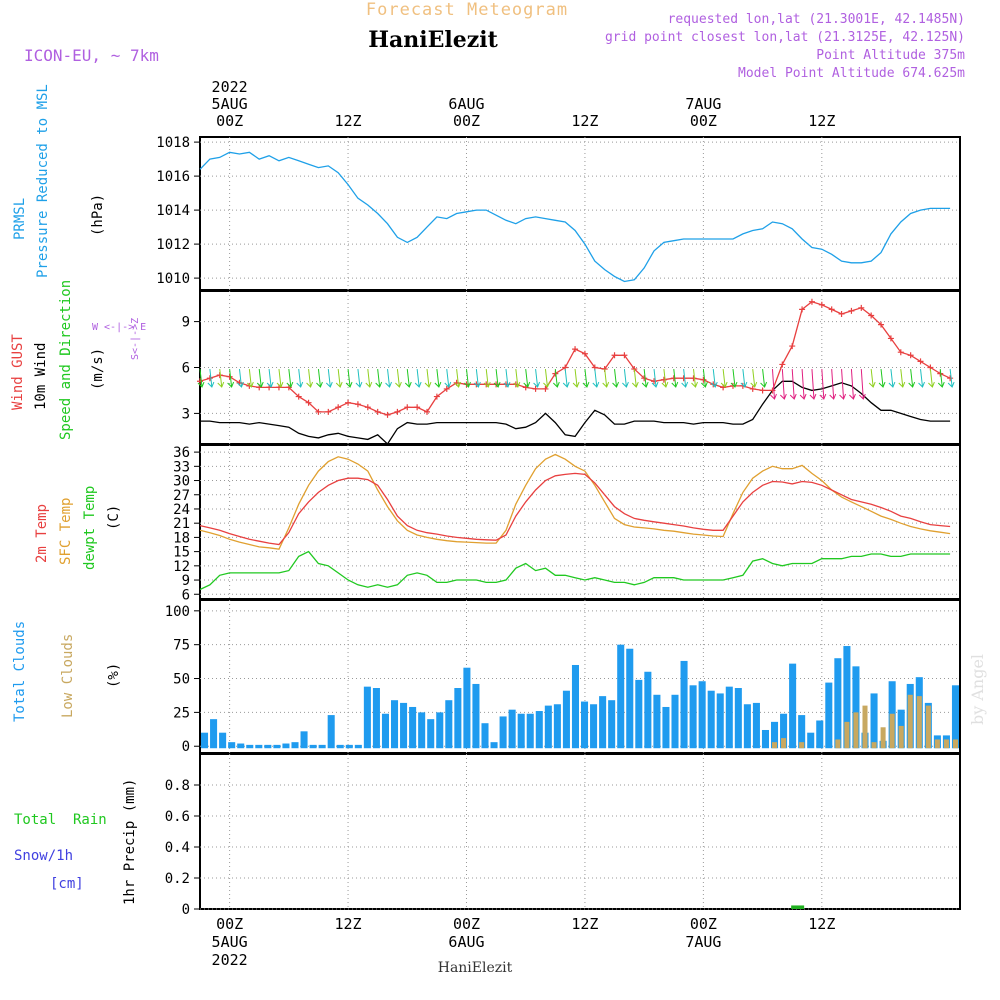 The width and height of the screenshot is (1000, 1000). Describe the element at coordinates (59, 181) in the screenshot. I see `pressure-axis-labels: PRMSL Pressure Reduced to MSL (hPa)` at that location.